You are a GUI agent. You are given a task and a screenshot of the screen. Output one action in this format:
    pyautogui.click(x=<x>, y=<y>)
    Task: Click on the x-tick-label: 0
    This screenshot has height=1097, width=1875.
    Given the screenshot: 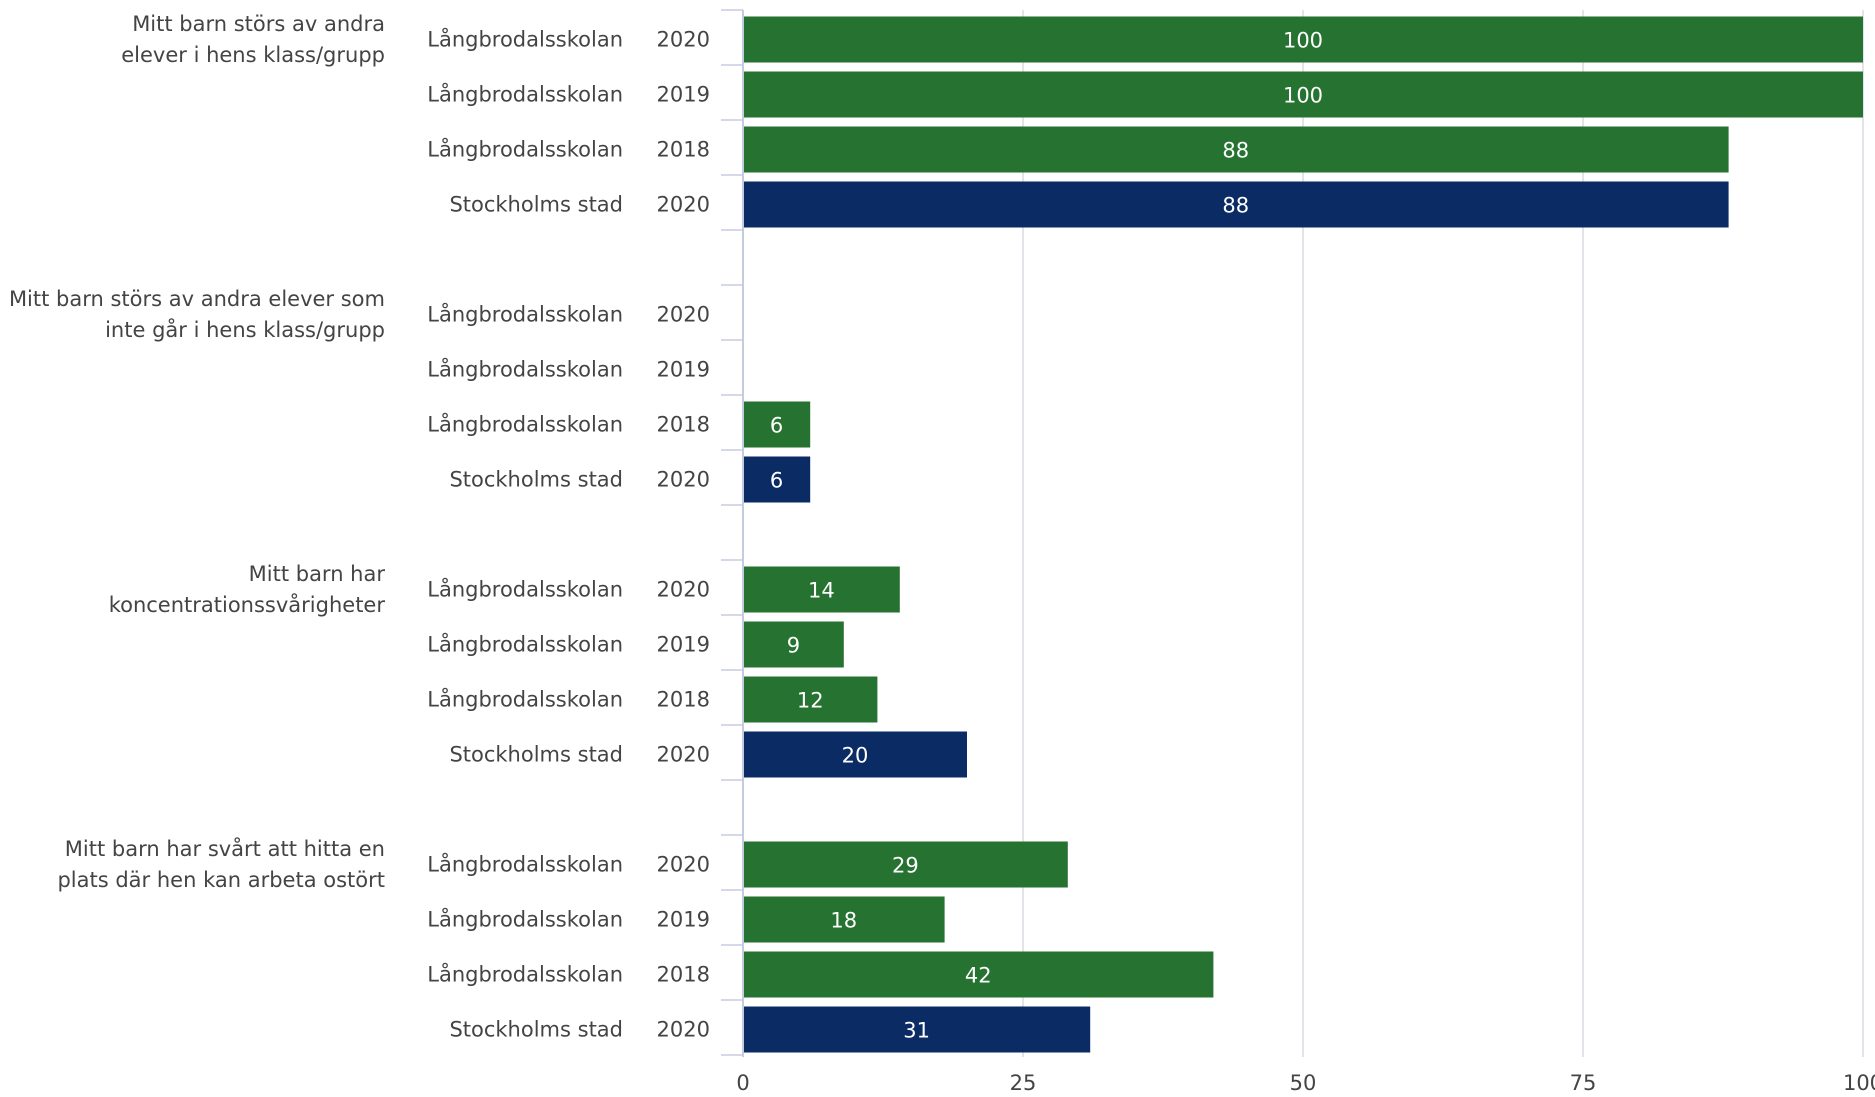 What is the action you would take?
    pyautogui.click(x=742, y=1083)
    